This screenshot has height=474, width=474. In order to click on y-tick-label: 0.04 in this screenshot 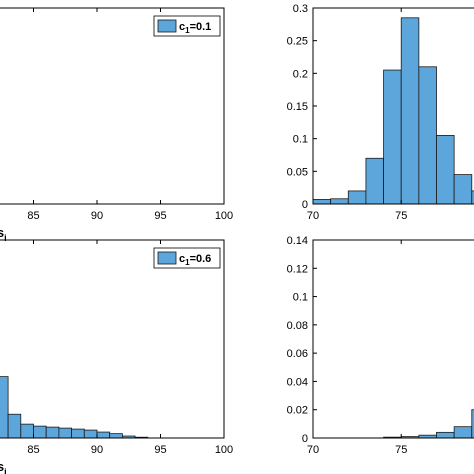, I will do `click(297, 382)`.